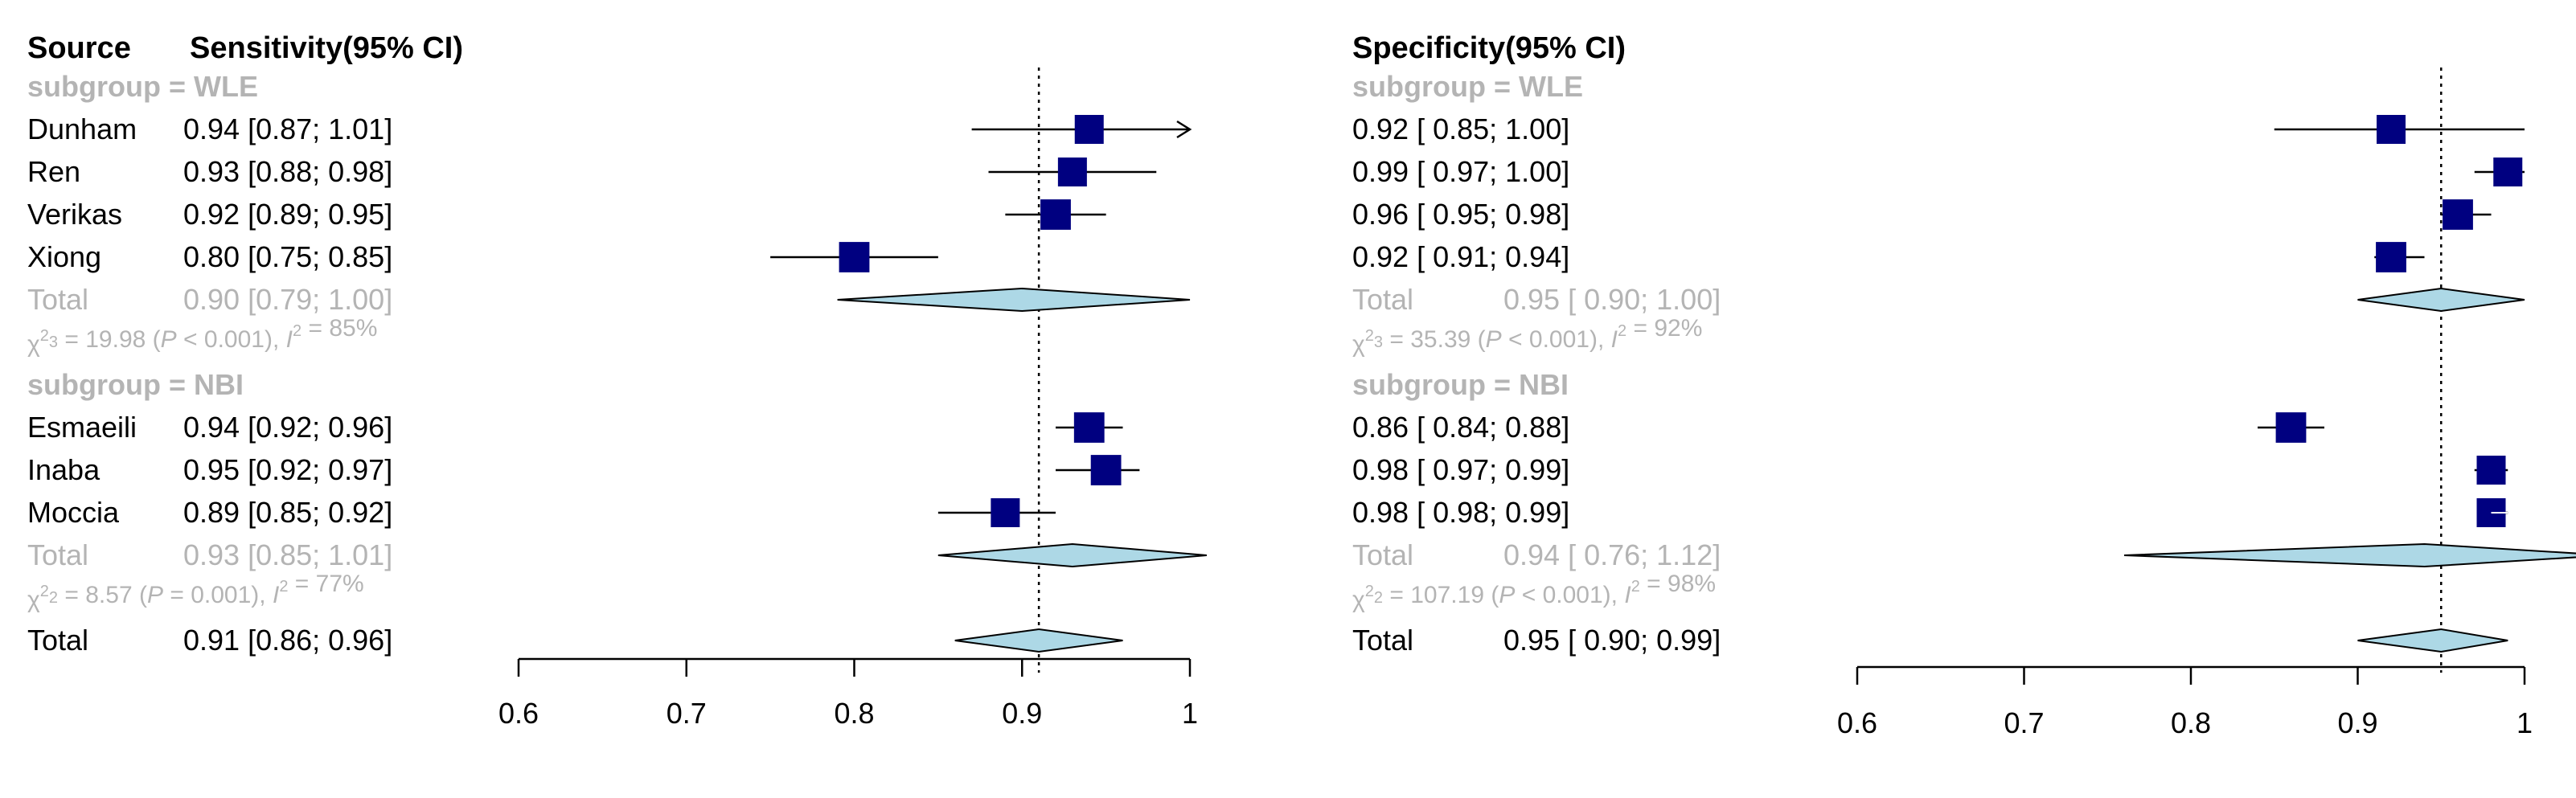  I want to click on study-source: Xiong, so click(64, 256).